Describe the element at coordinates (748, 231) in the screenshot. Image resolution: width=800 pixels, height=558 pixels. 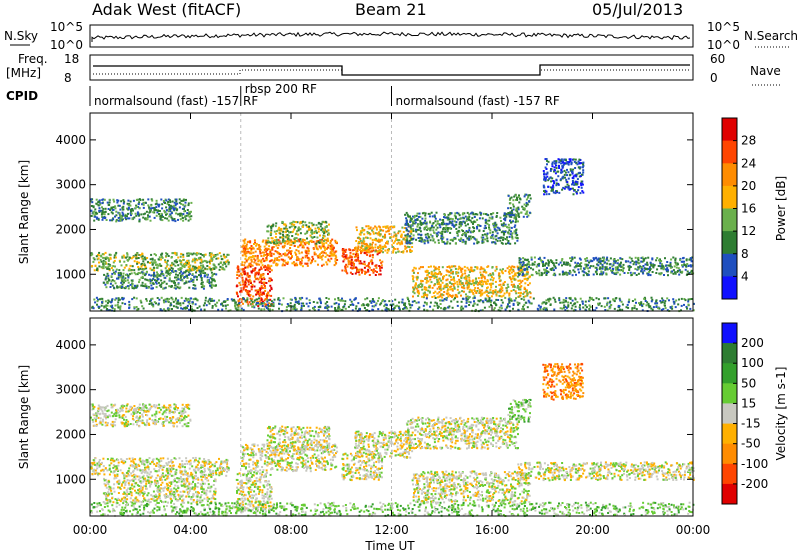
I see `colorbar-tick-label: 12` at that location.